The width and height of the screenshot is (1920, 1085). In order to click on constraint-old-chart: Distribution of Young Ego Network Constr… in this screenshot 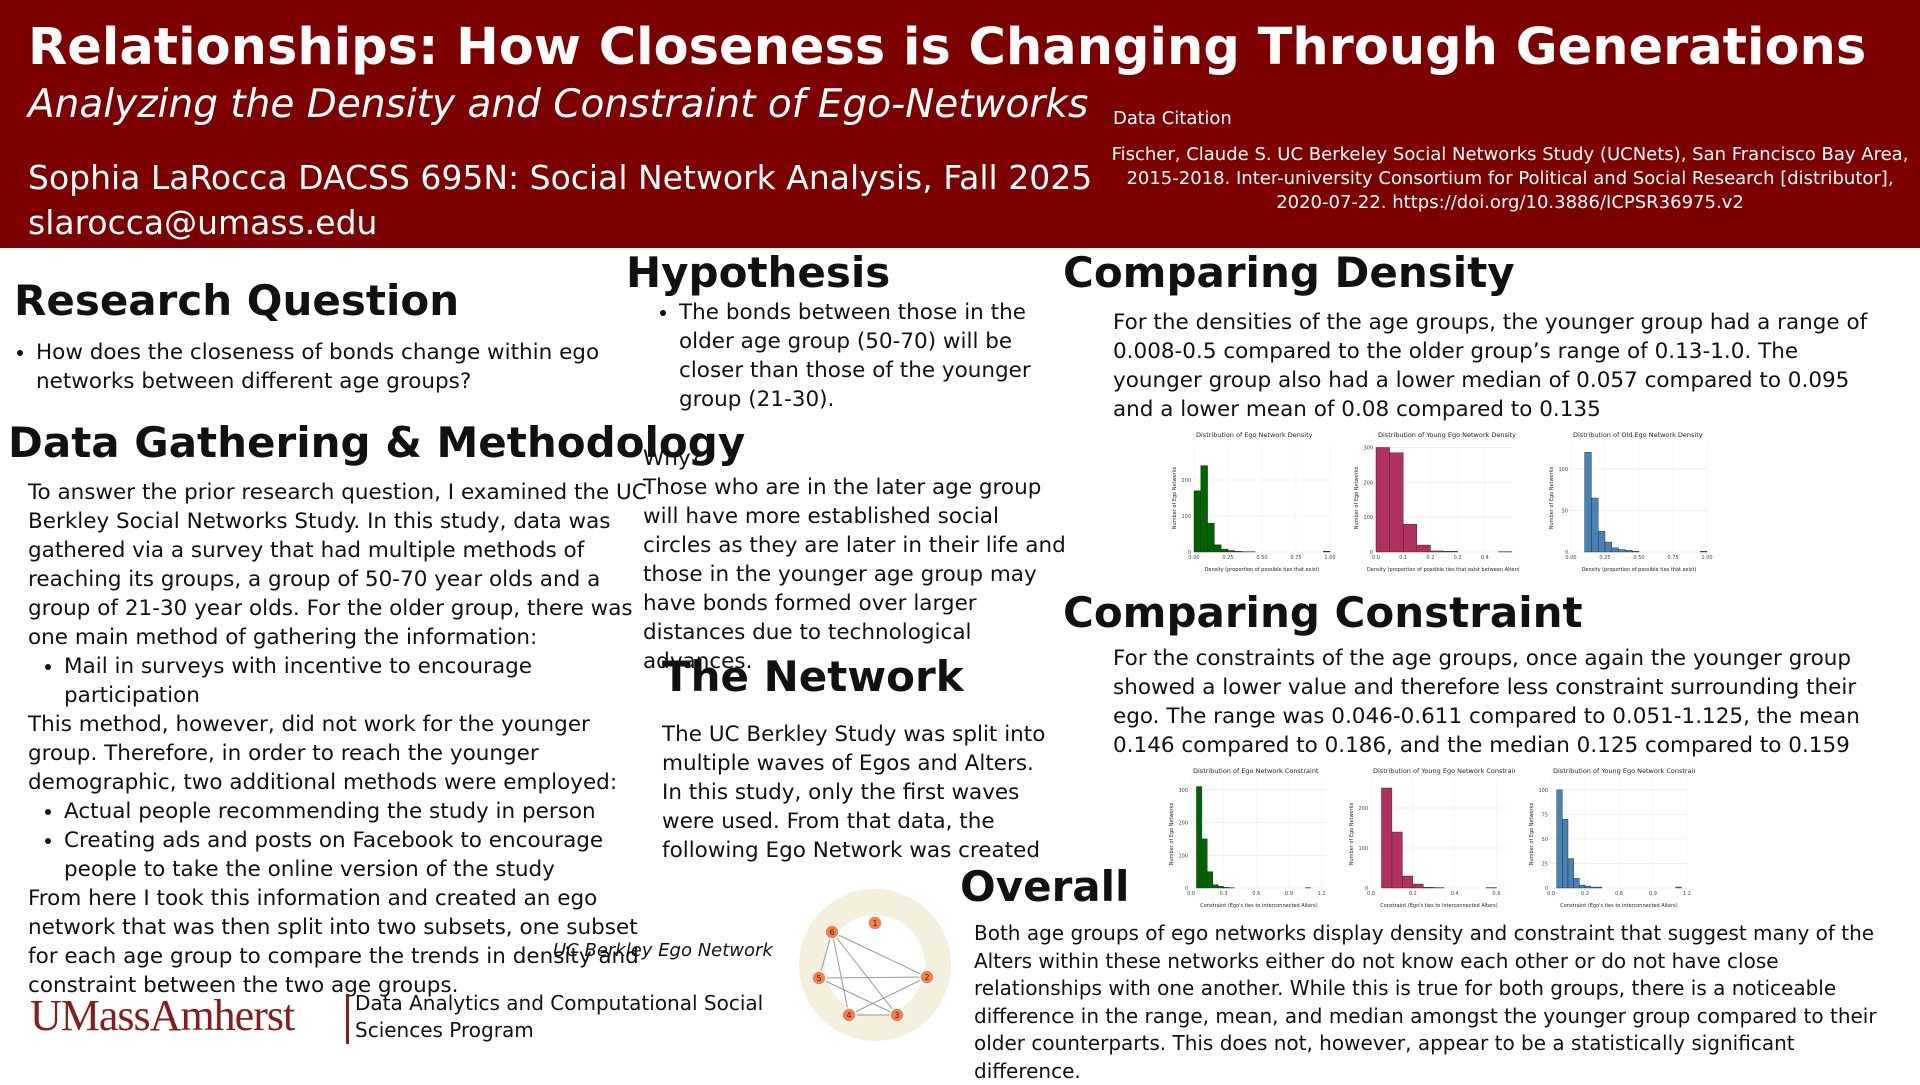, I will do `click(1610, 838)`.